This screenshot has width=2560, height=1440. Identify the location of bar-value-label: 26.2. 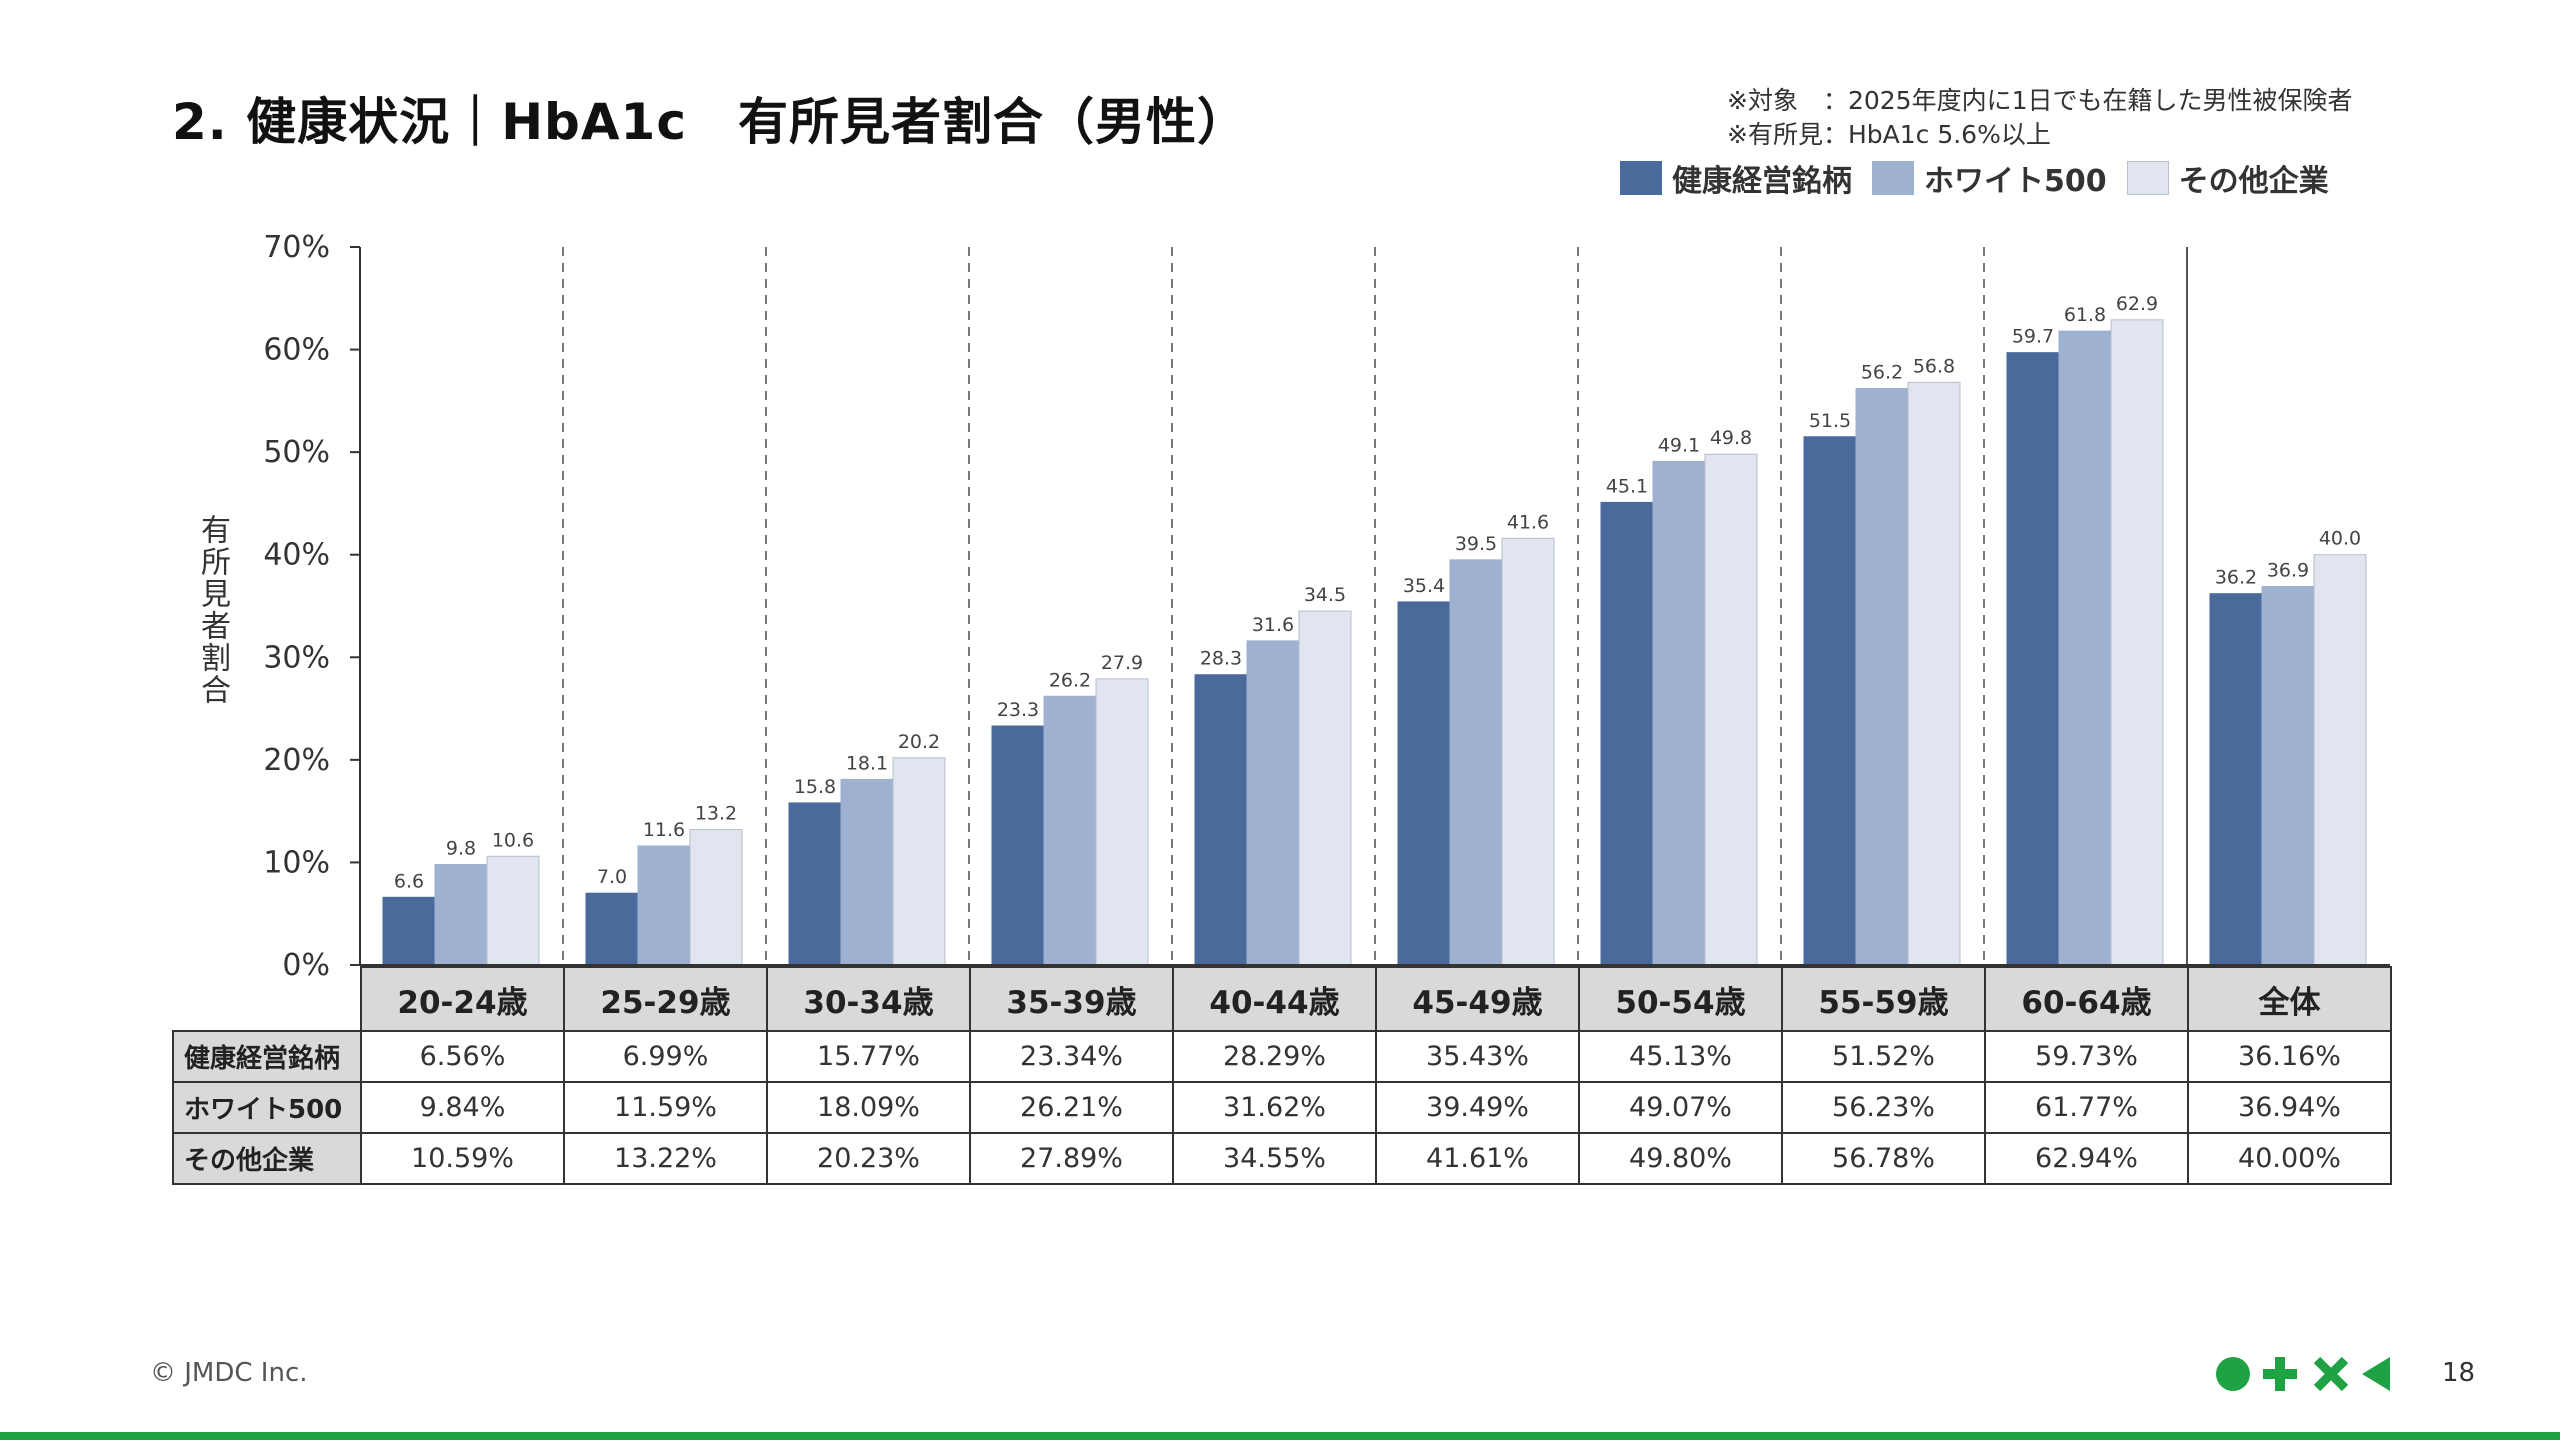
(1070, 680).